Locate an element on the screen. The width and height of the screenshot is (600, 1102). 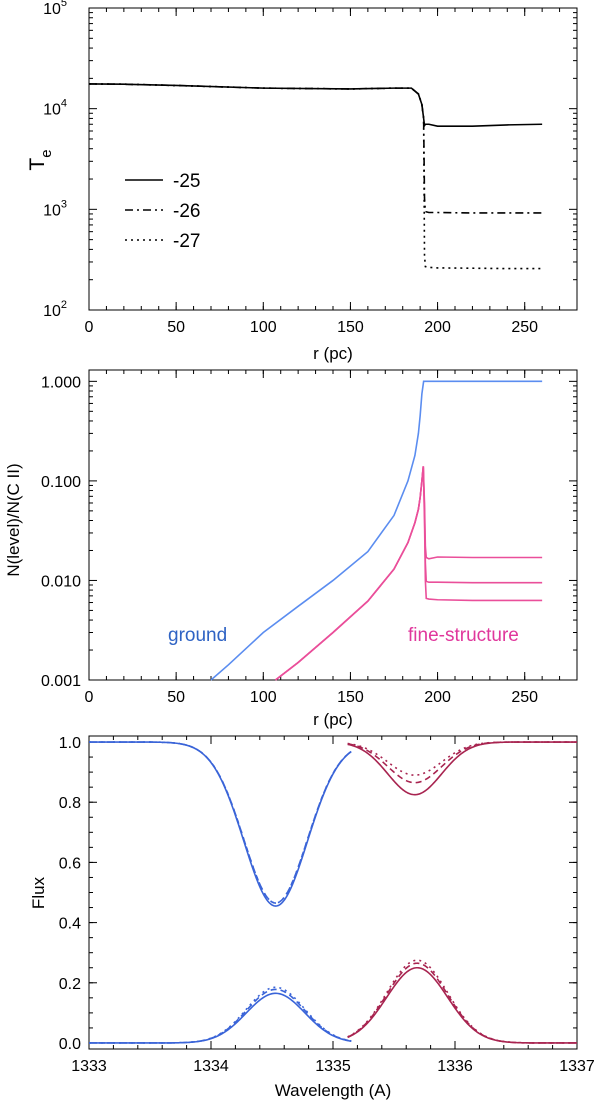
profile-ground-absorption-dotted is located at coordinates (220, 822).